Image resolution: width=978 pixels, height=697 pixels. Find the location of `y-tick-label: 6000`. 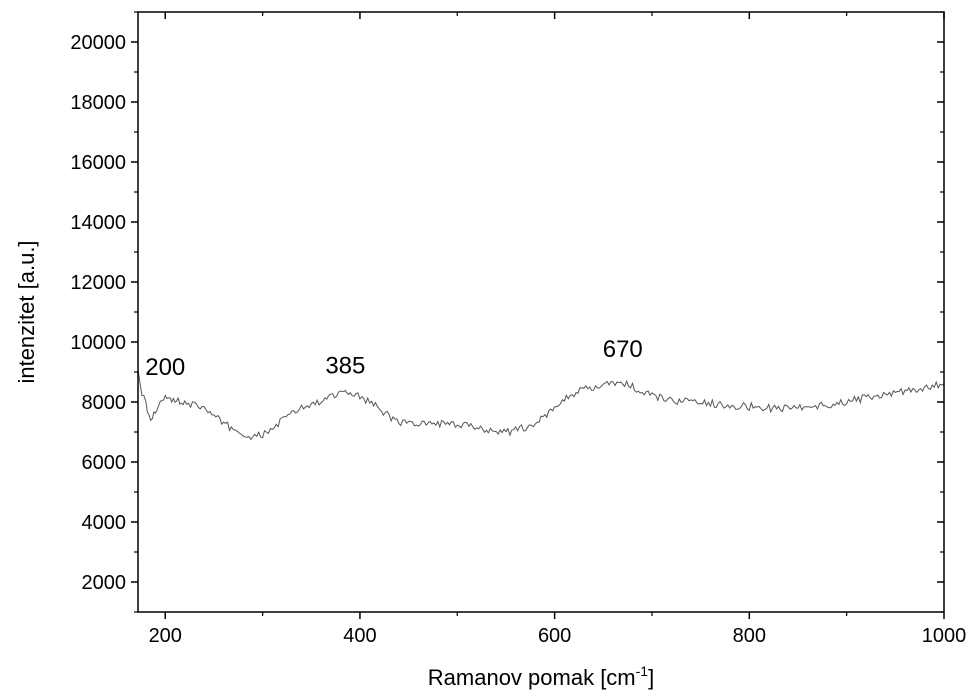

y-tick-label: 6000 is located at coordinates (104, 463).